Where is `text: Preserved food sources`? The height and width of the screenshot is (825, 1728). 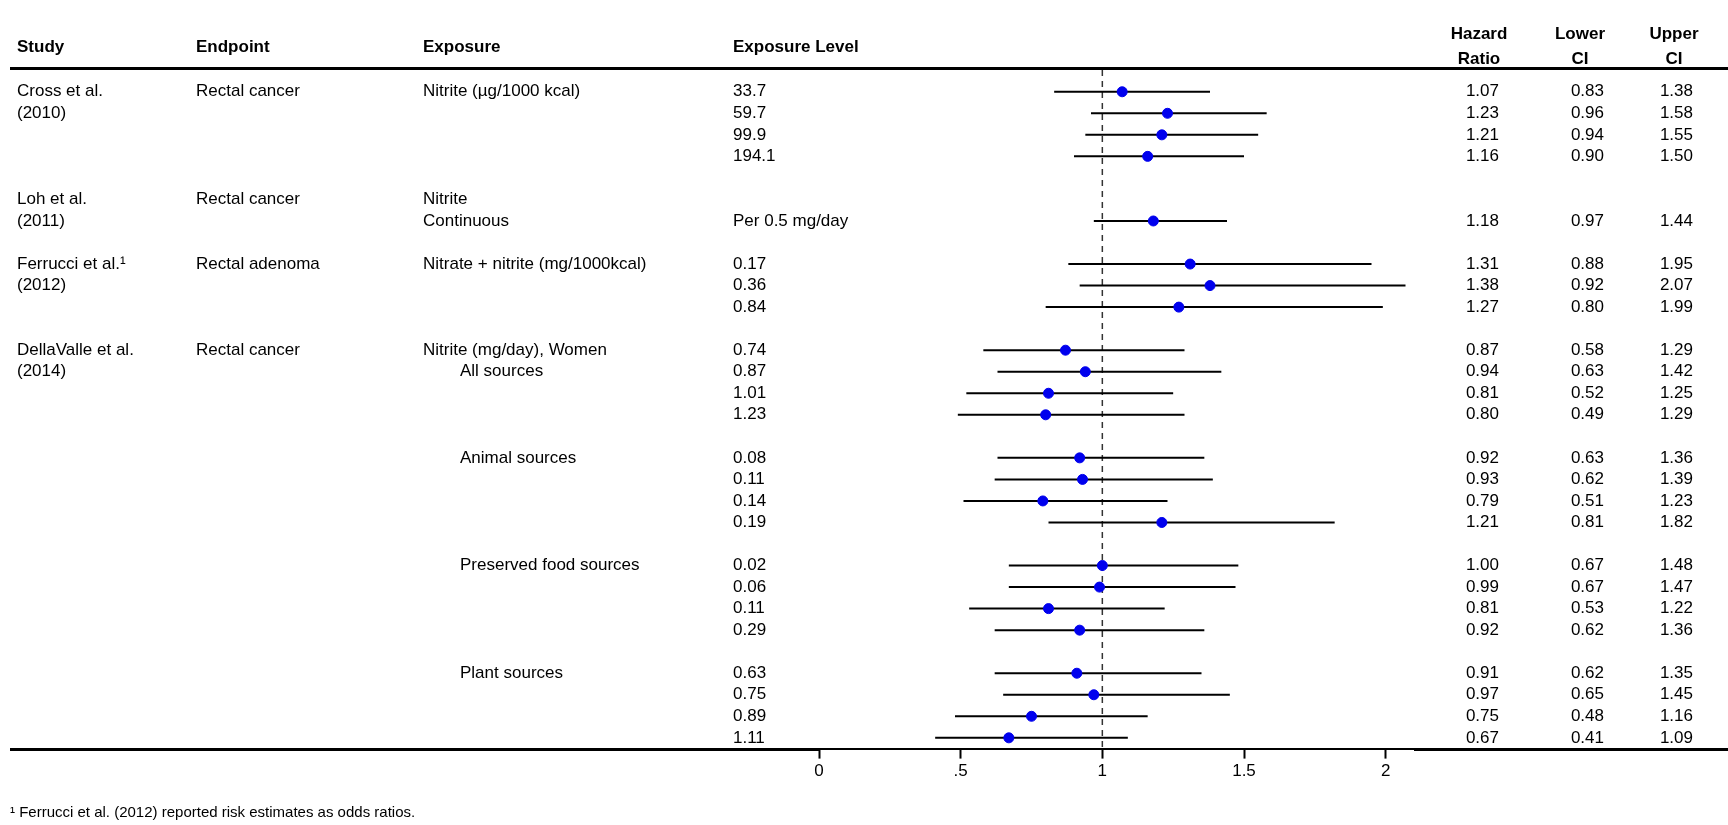 text: Preserved food sources is located at coordinates (550, 565).